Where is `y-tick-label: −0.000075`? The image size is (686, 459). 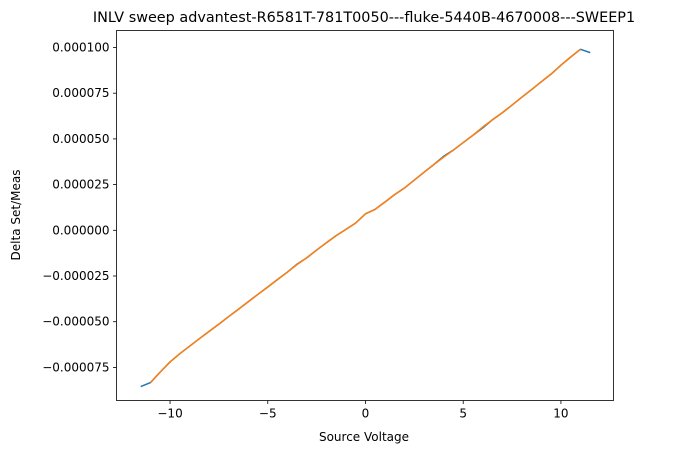
y-tick-label: −0.000075 is located at coordinates (75, 367).